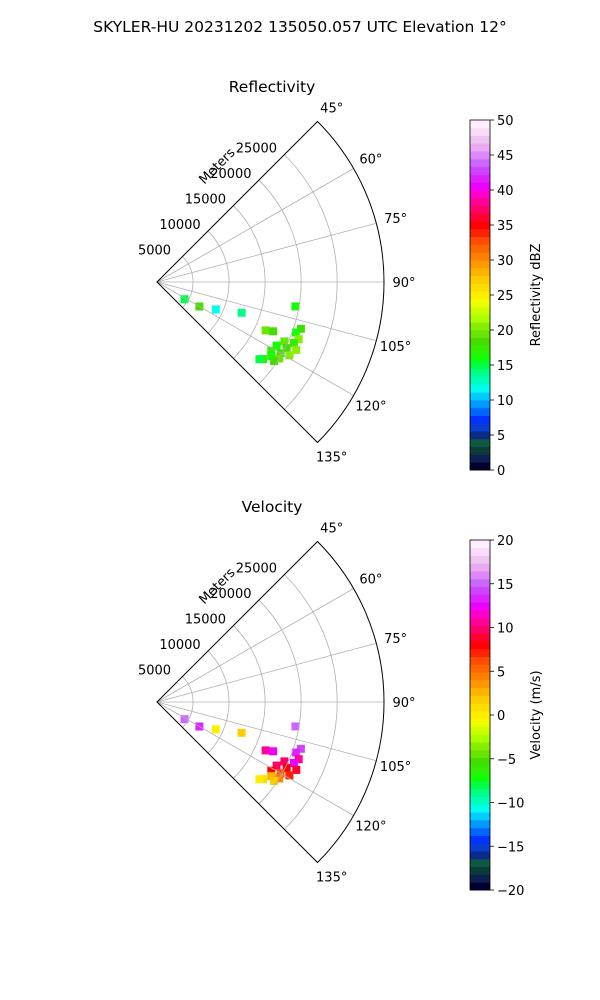 The image size is (600, 1000). Describe the element at coordinates (510, 847) in the screenshot. I see `velocity-colorbar-tick-1: −15` at that location.